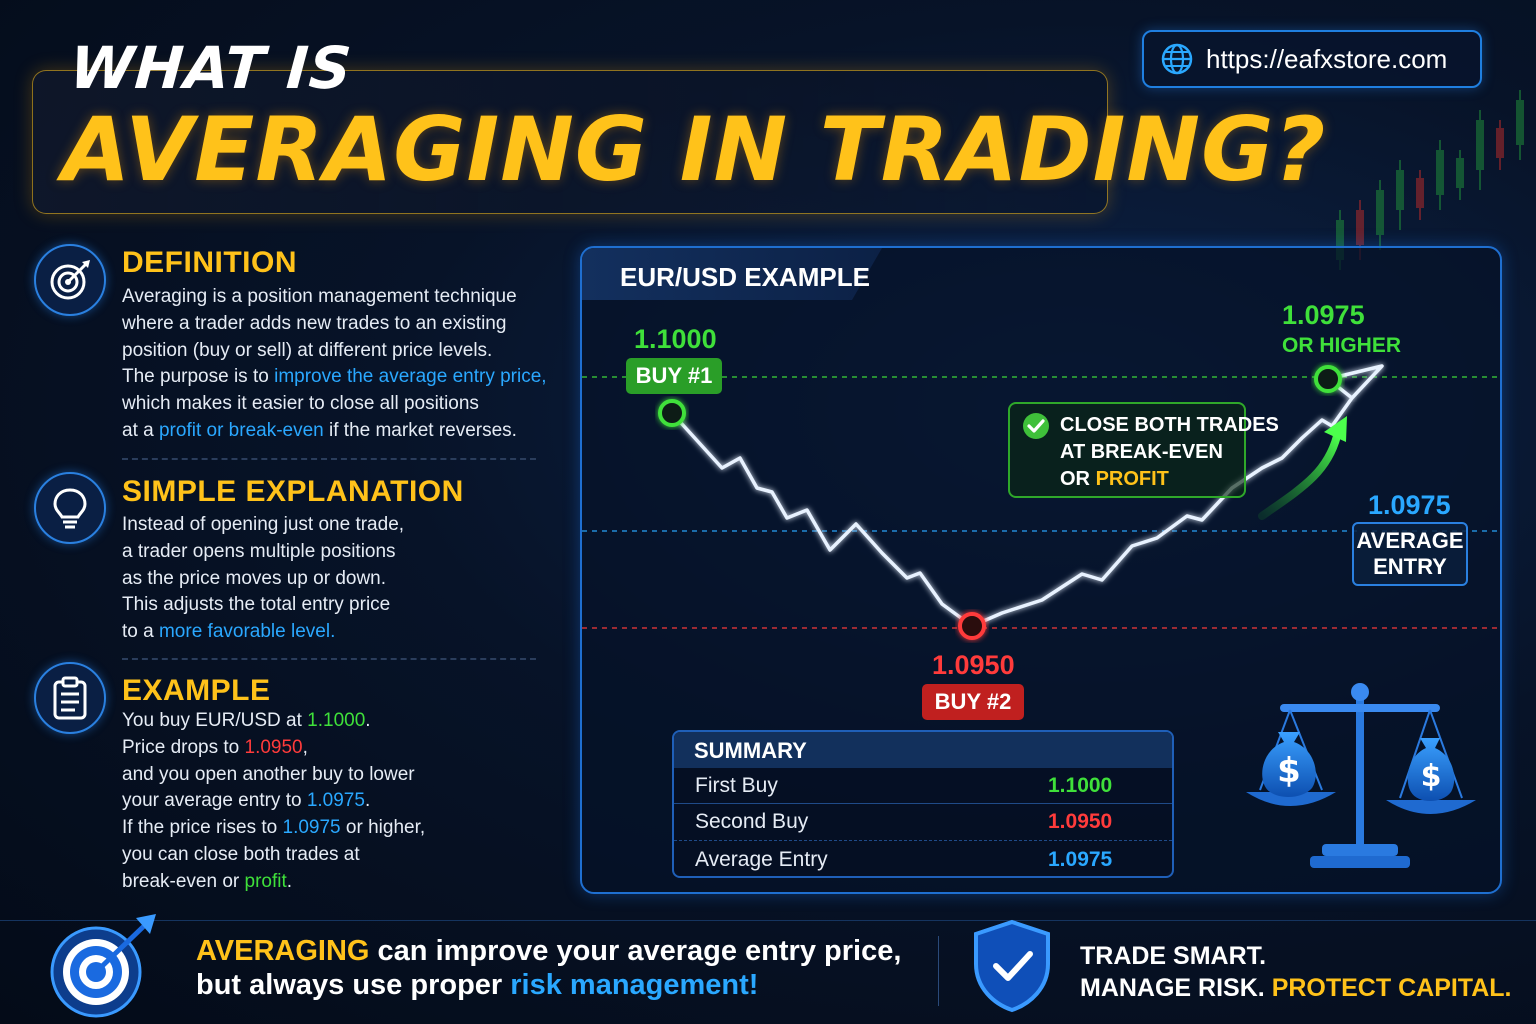 The width and height of the screenshot is (1536, 1024). What do you see at coordinates (938, 971) in the screenshot?
I see `footer-separator` at bounding box center [938, 971].